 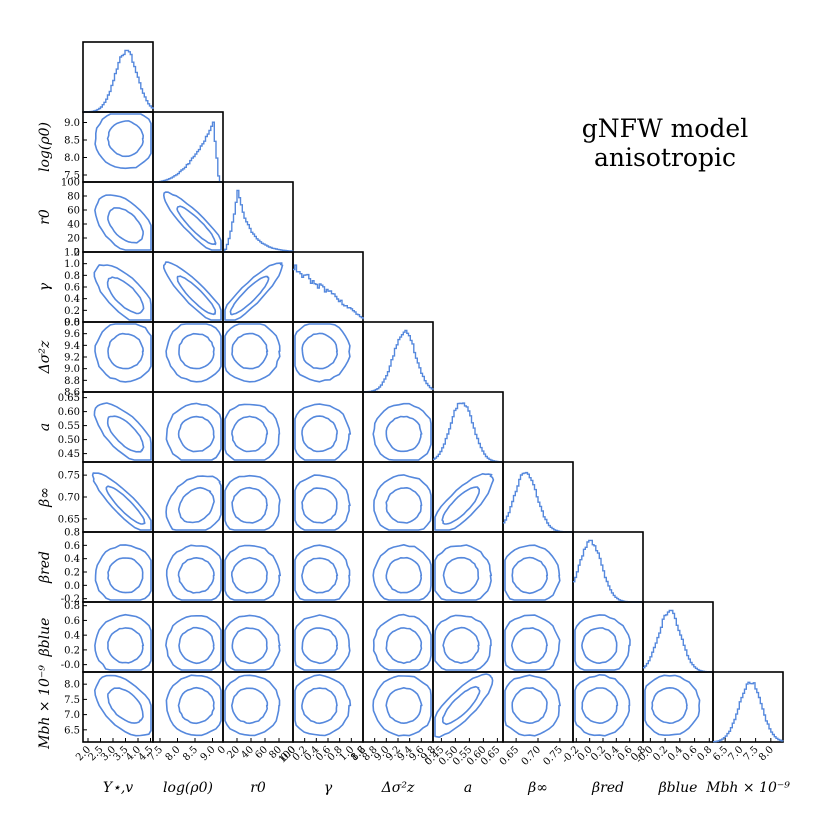 What do you see at coordinates (190, 753) in the screenshot?
I see `x-tick-label: 8.5` at bounding box center [190, 753].